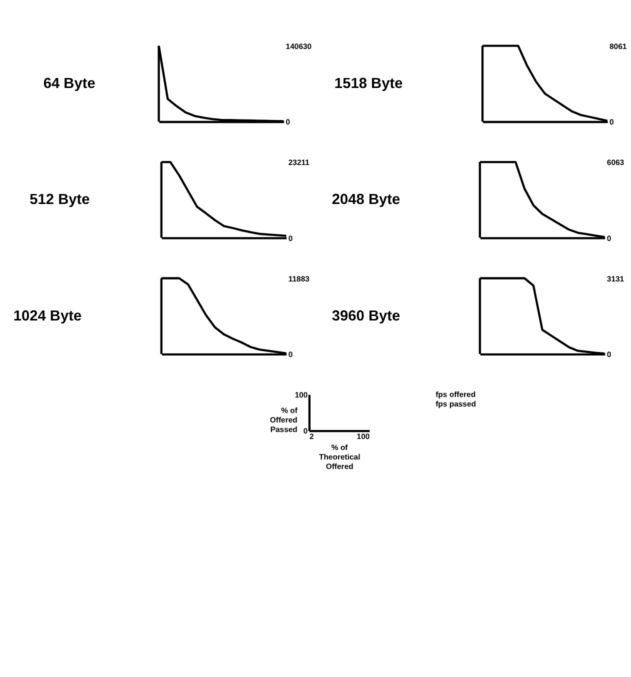  I want to click on text: 512 Byte, so click(60, 200).